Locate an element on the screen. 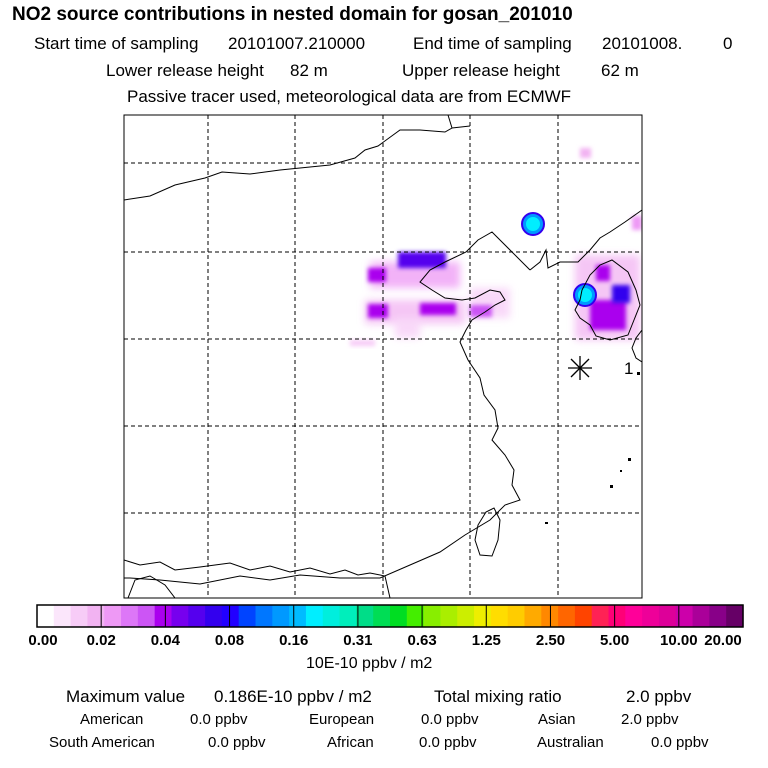  colorbar-label: 0.16 is located at coordinates (294, 640).